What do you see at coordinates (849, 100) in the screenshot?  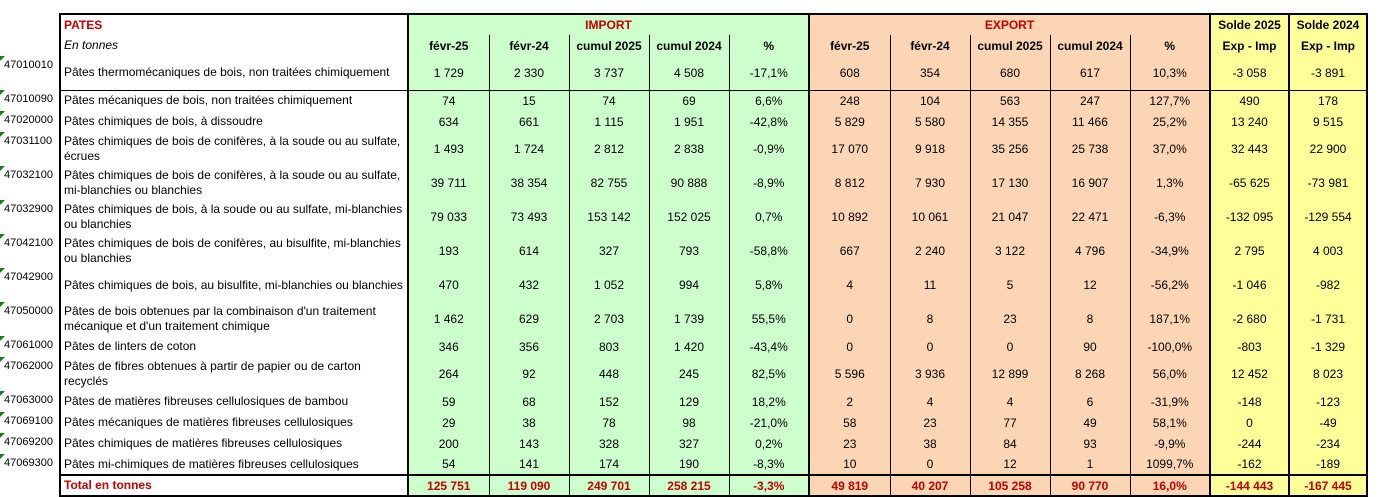 I see `export-value: 248` at bounding box center [849, 100].